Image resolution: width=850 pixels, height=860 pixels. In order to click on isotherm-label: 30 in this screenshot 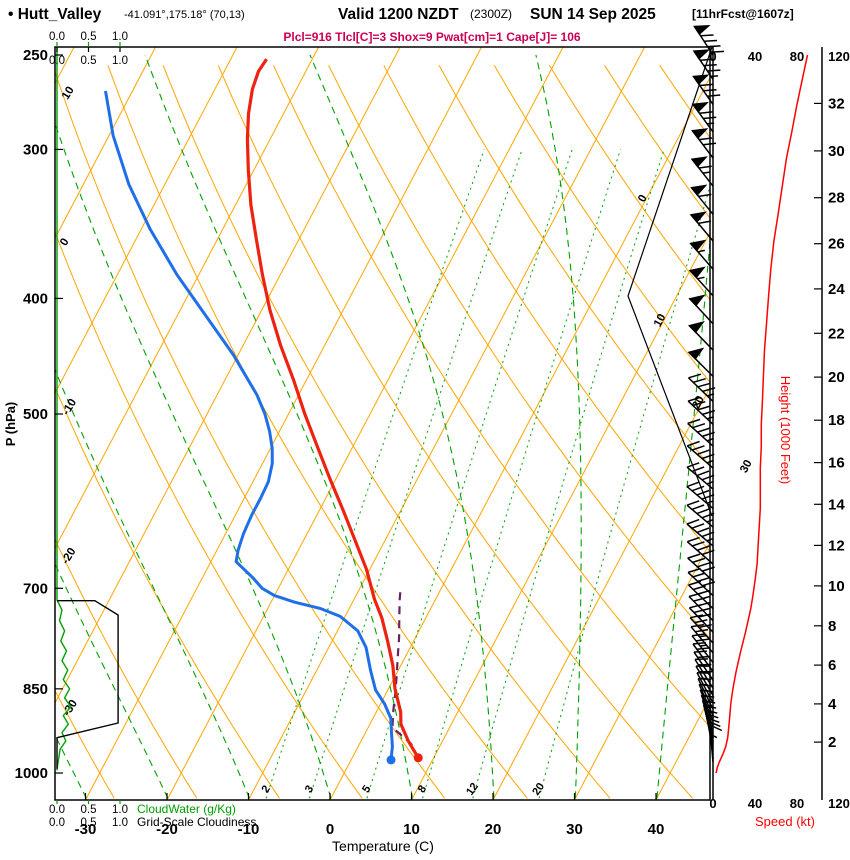, I will do `click(746, 466)`.